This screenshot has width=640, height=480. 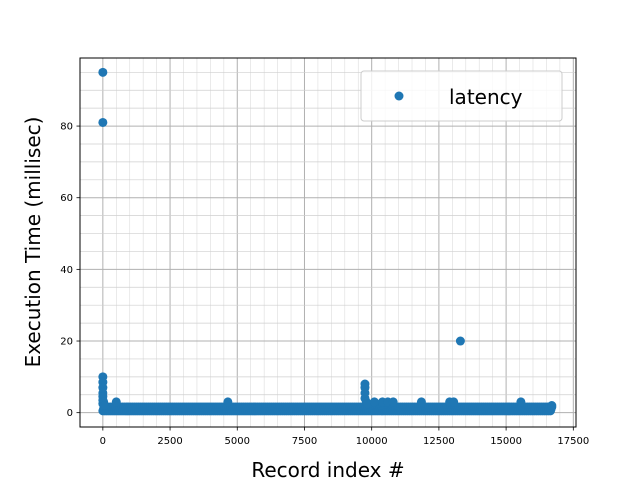 I want to click on y-tick-label: 40, so click(x=66, y=270).